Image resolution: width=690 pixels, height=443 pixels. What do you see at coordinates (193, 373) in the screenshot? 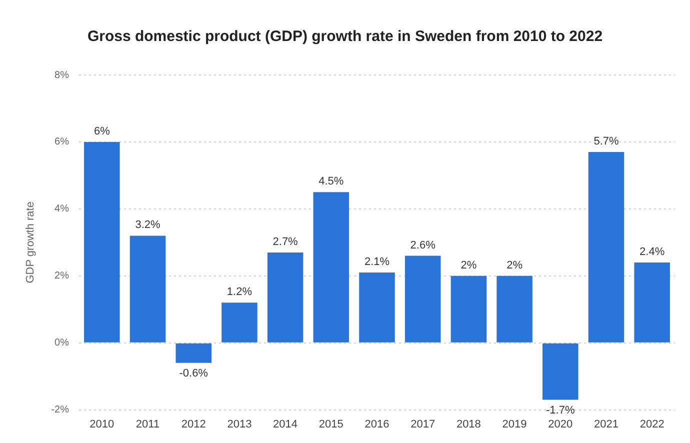
I see `data-label: -0.6%` at bounding box center [193, 373].